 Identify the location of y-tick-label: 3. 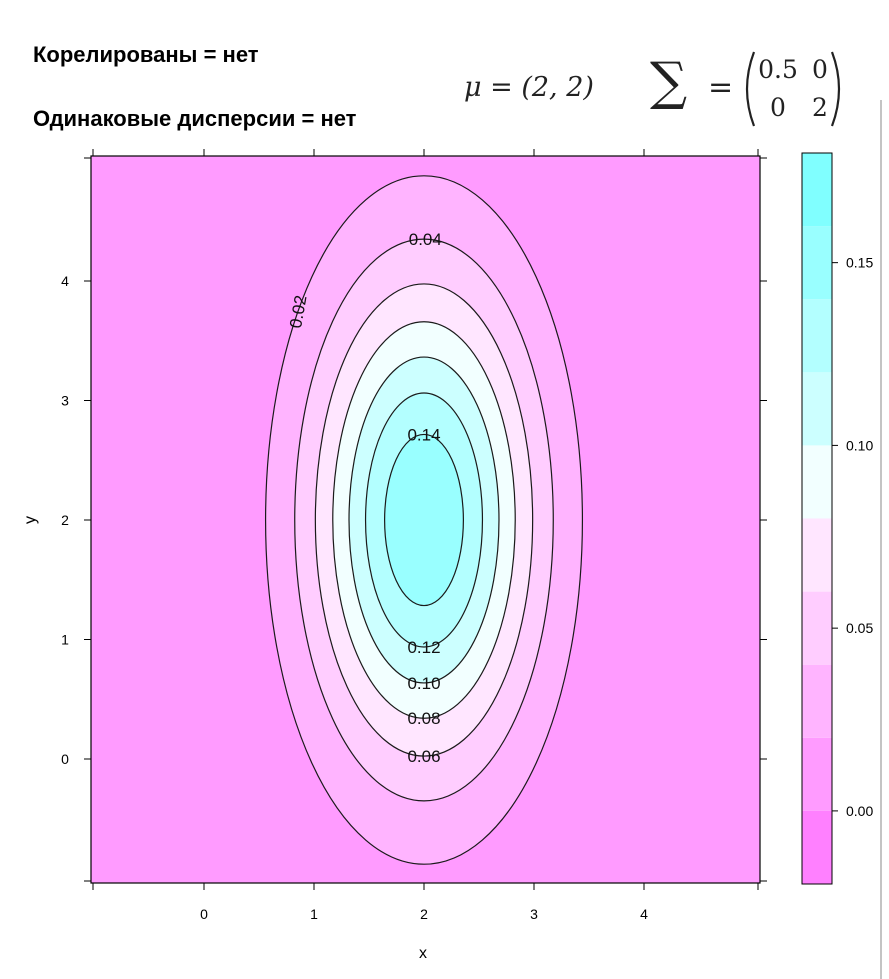
(65, 401).